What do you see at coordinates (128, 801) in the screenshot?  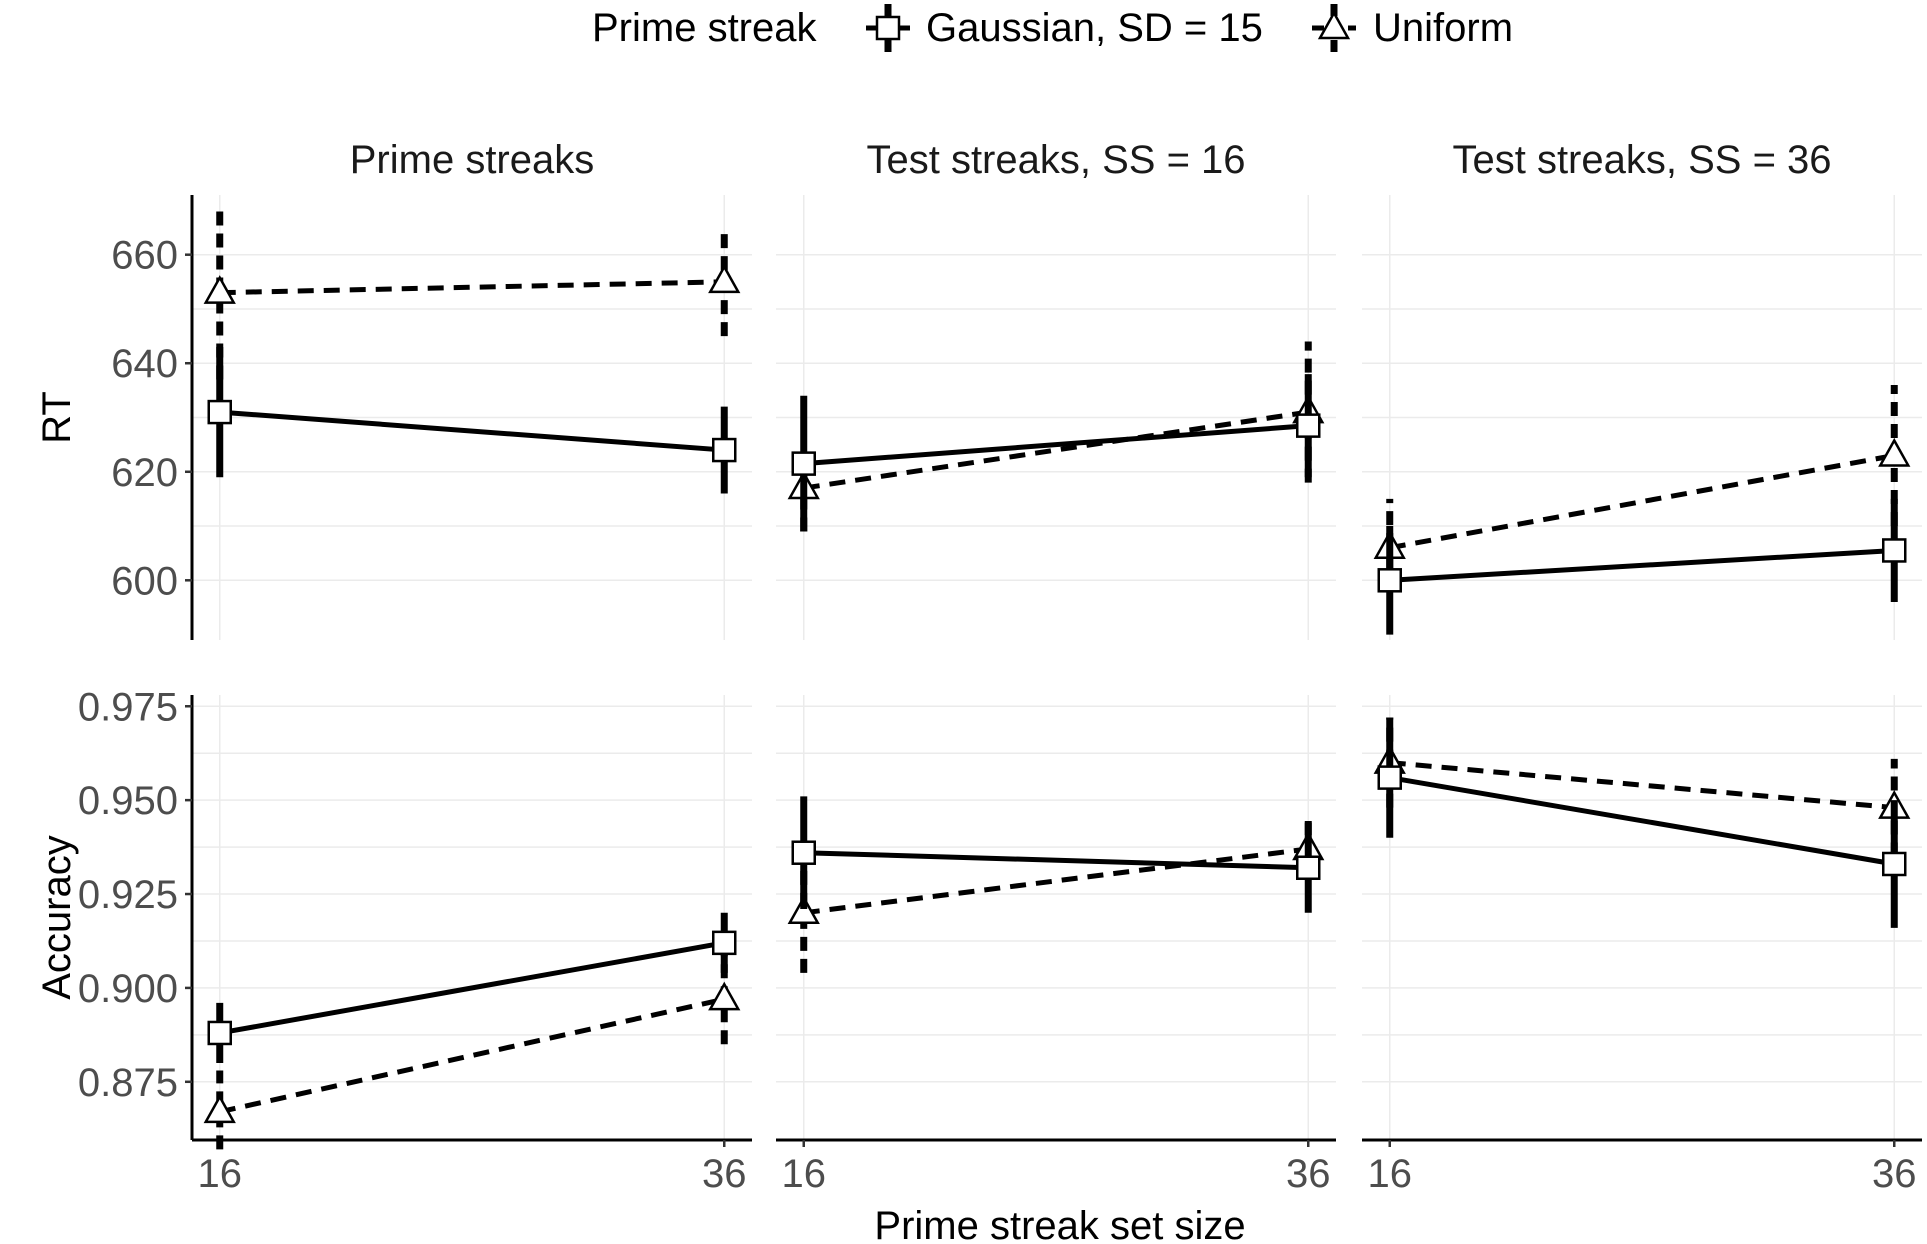 I see `y-tick-label: 0.950` at bounding box center [128, 801].